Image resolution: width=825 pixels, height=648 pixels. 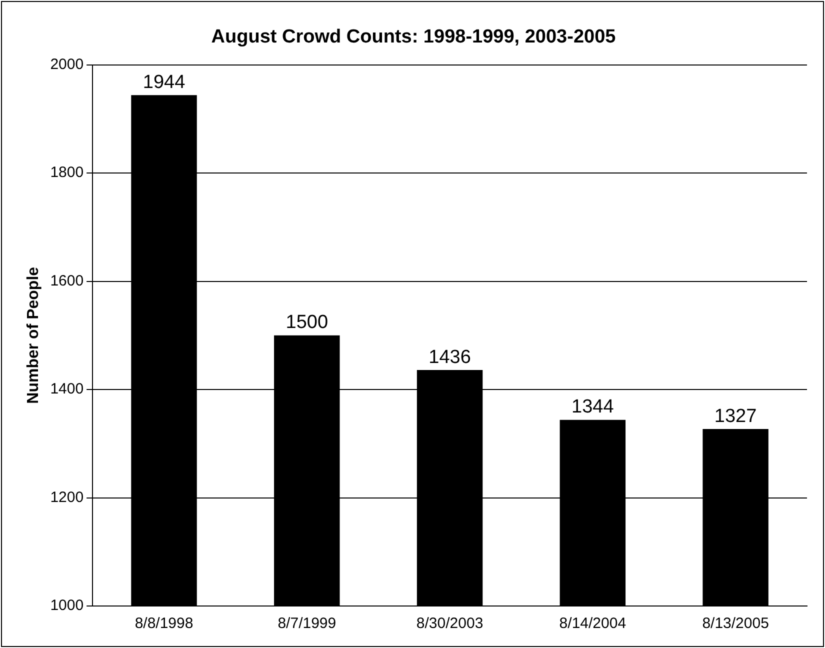 I want to click on y-tick-label: 1400, so click(x=67, y=389).